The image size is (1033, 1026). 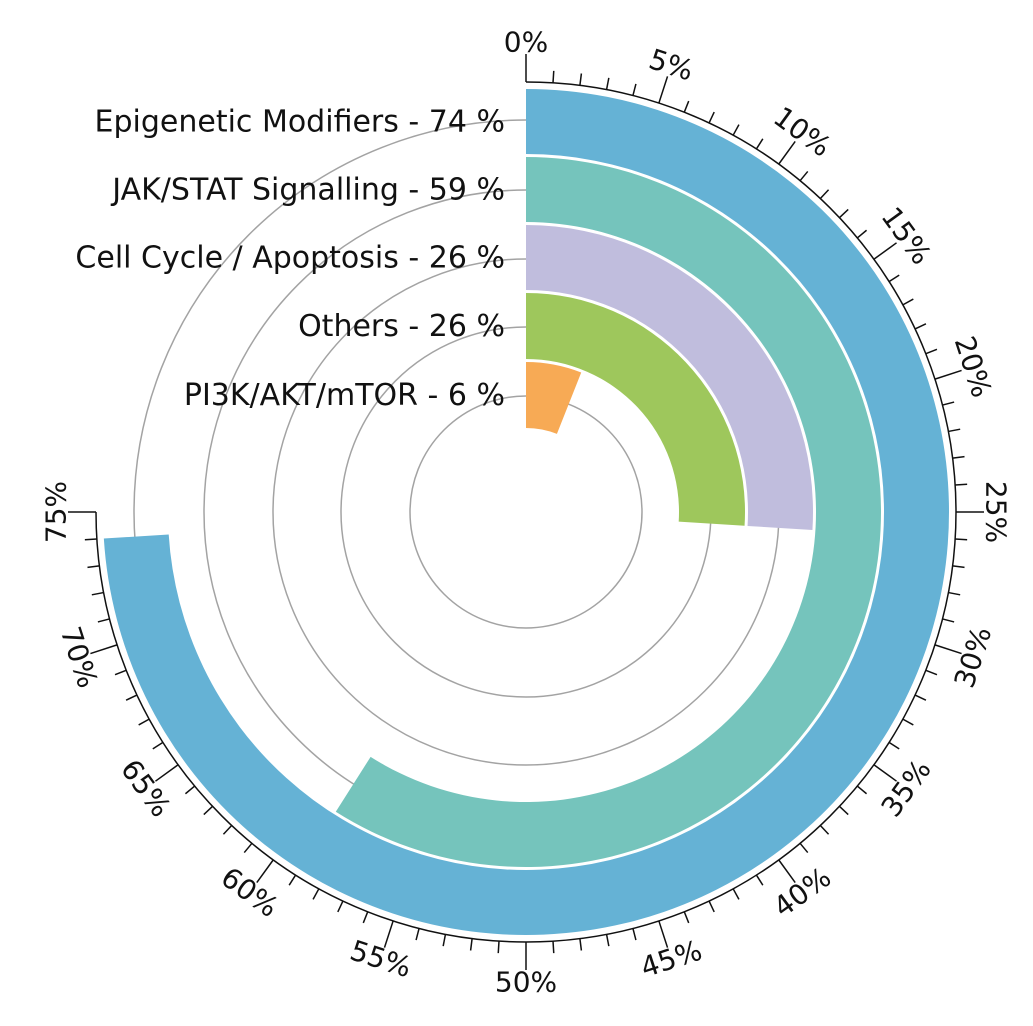 I want to click on category-label-jak-stat-signalling: JAK/STAT Signalling - 59 %, so click(x=307, y=190).